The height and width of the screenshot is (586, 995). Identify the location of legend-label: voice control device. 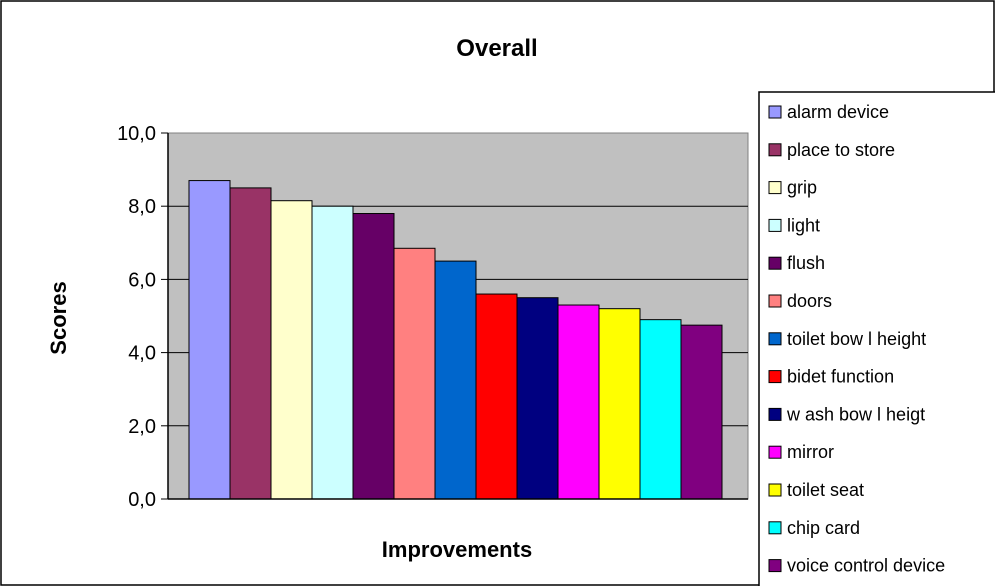
(866, 566).